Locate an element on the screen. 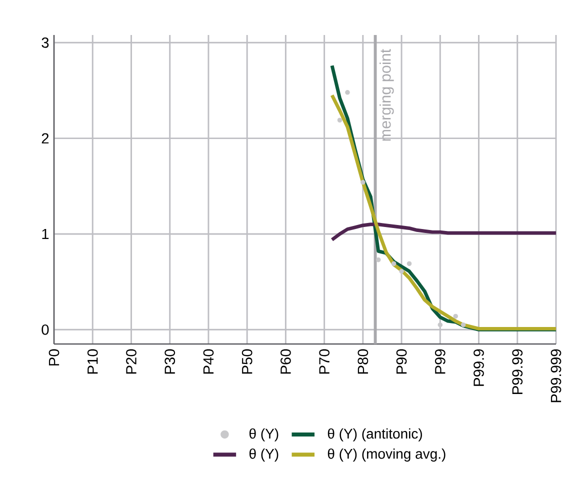 Image resolution: width=570 pixels, height=488 pixels. y-tick-label: 2 is located at coordinates (45, 138).